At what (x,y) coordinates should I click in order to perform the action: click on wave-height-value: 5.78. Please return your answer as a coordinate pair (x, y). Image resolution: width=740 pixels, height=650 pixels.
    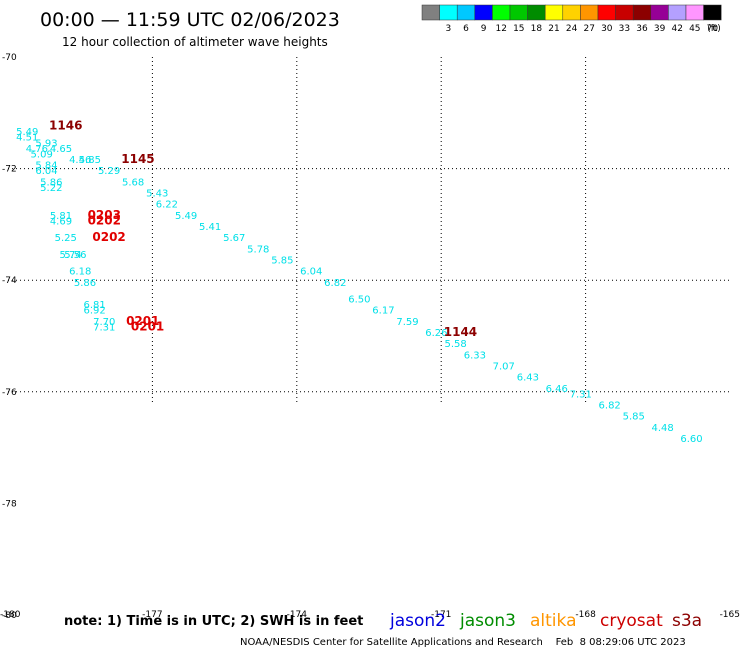
    Looking at the image, I should click on (258, 249).